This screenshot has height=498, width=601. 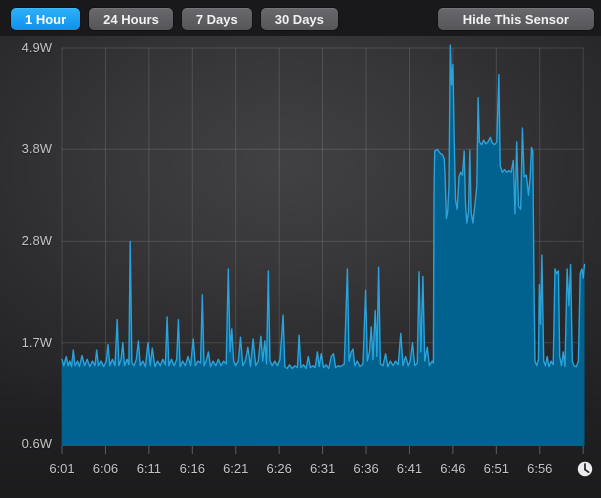 I want to click on time-range-segmented-control: 1 Hour 24 Hours 7 Days 30 Days, so click(x=174, y=19).